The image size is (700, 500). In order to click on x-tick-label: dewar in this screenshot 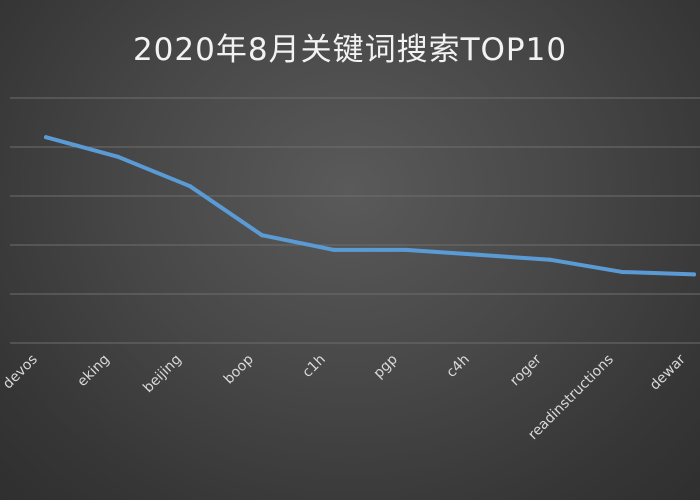, I will do `click(668, 372)`.